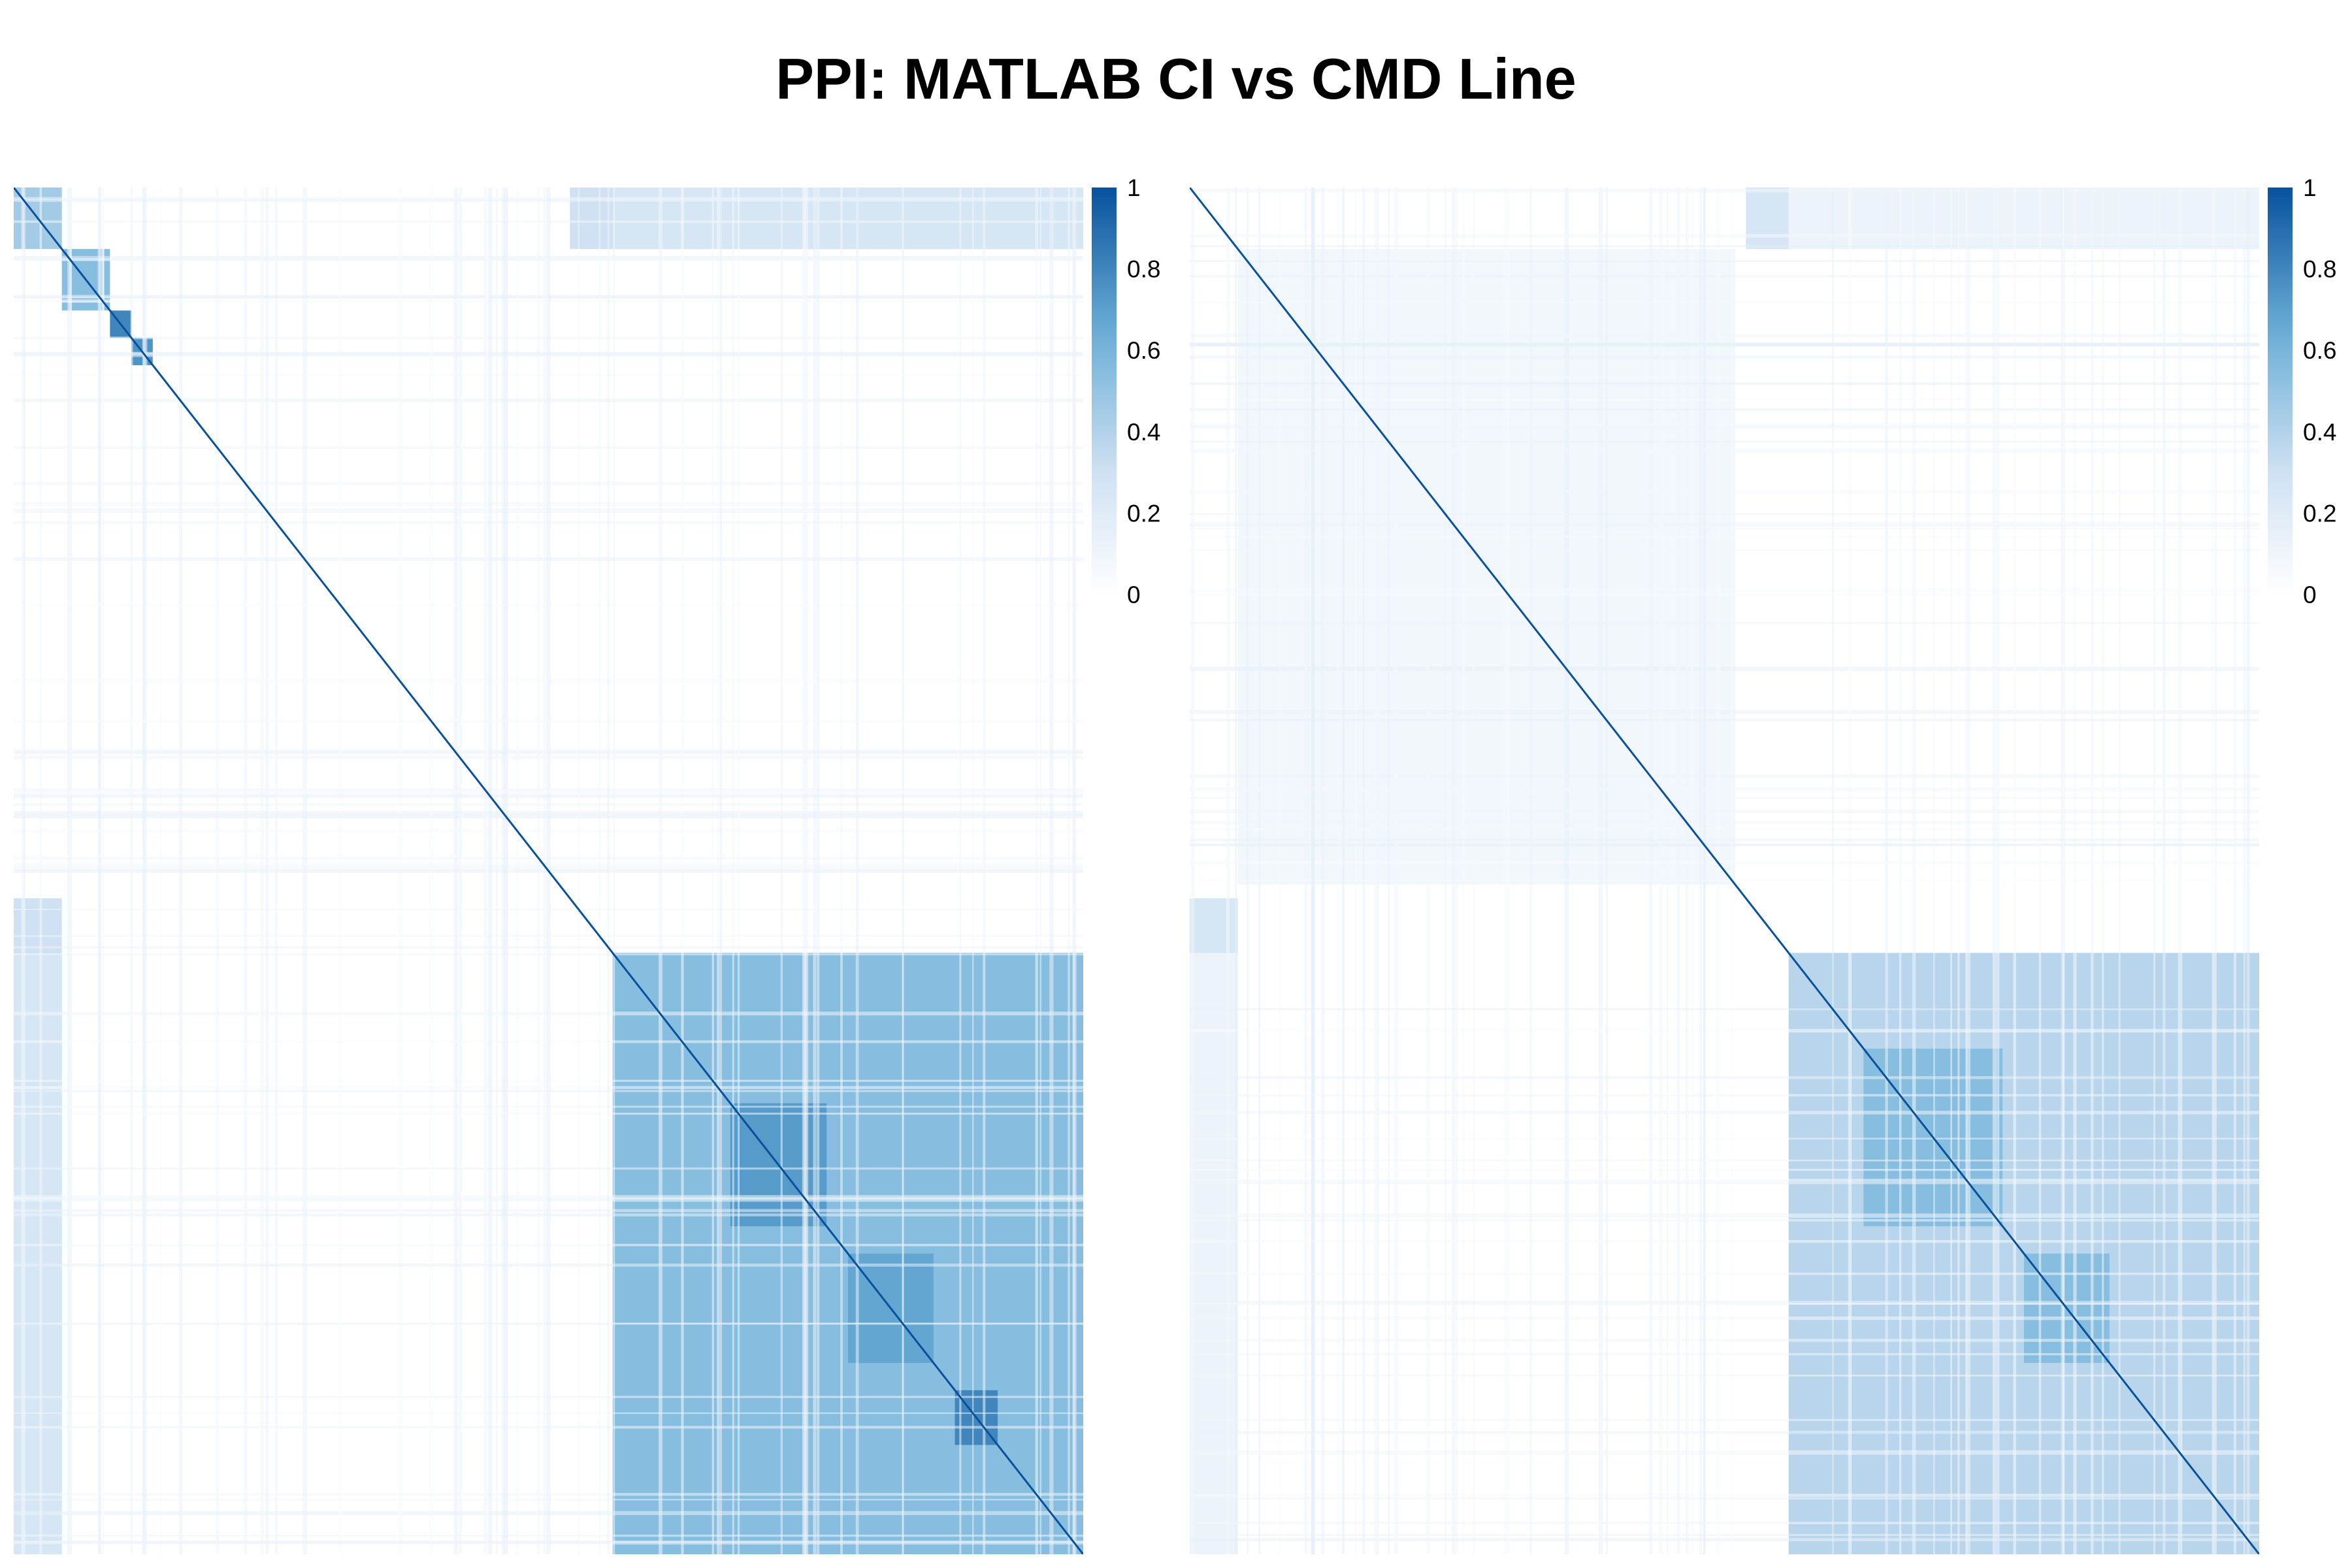 The width and height of the screenshot is (2352, 1568). Describe the element at coordinates (1143, 350) in the screenshot. I see `colorbar-tick-label: 0.6` at that location.